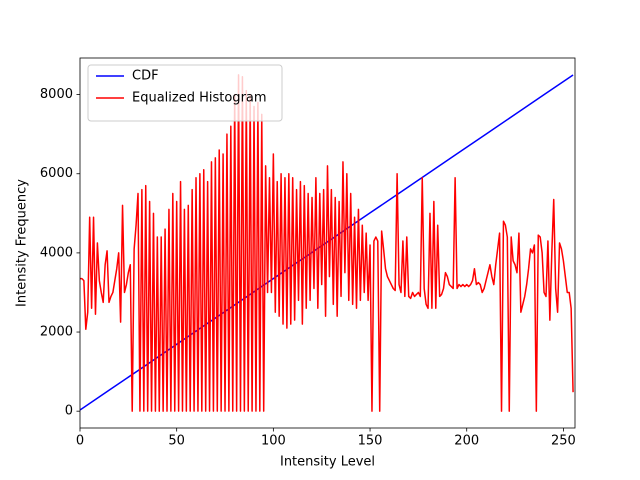 This screenshot has width=640, height=480. What do you see at coordinates (56, 173) in the screenshot?
I see `y-tick-label: 6000` at bounding box center [56, 173].